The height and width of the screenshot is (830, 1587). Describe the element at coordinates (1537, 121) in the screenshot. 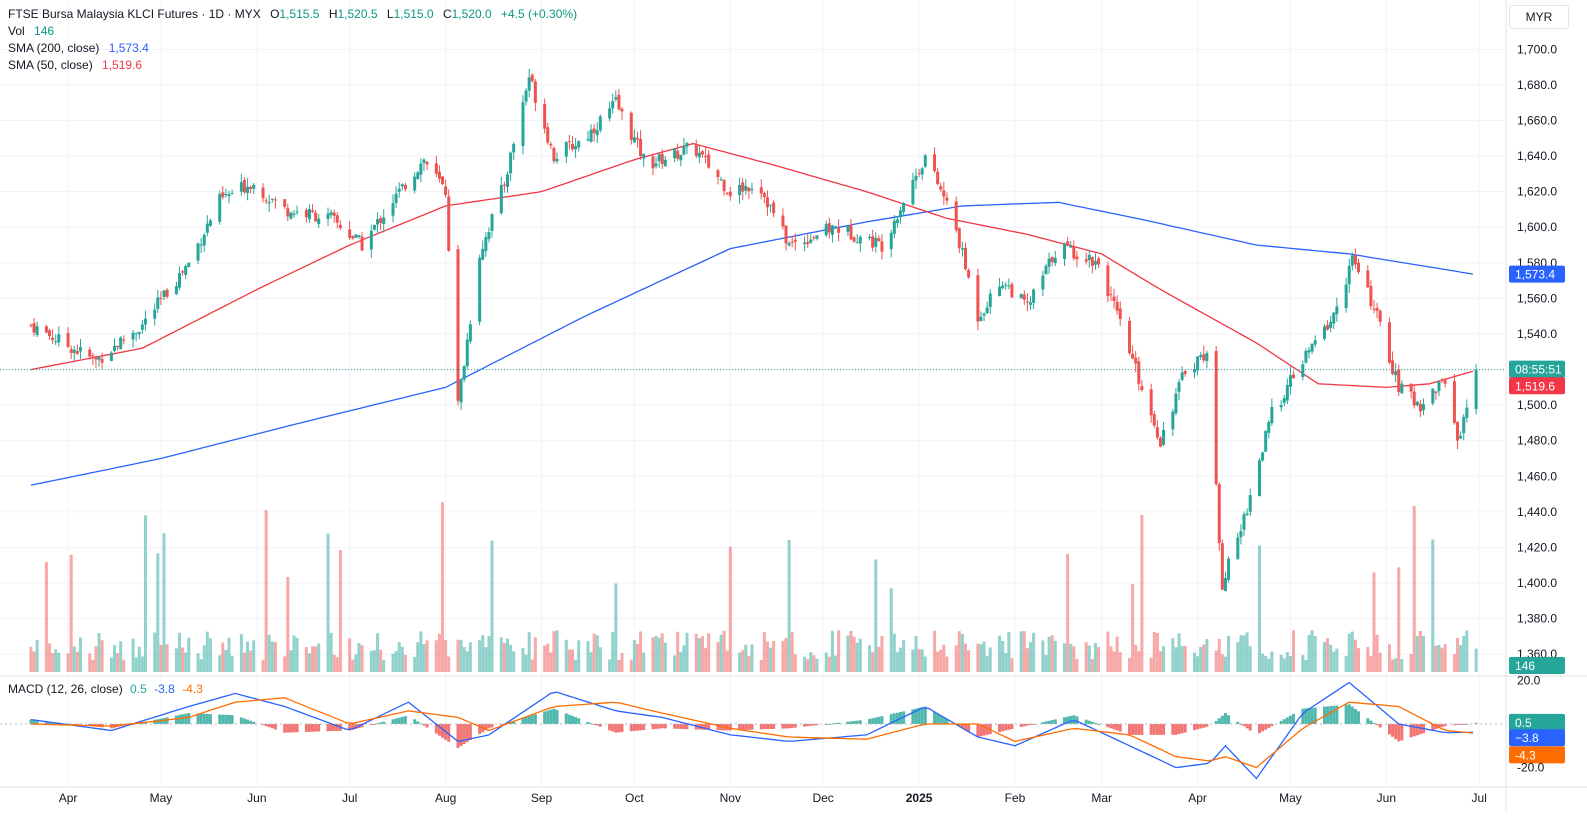

I see `price-tick-label: 1,660.0` at that location.